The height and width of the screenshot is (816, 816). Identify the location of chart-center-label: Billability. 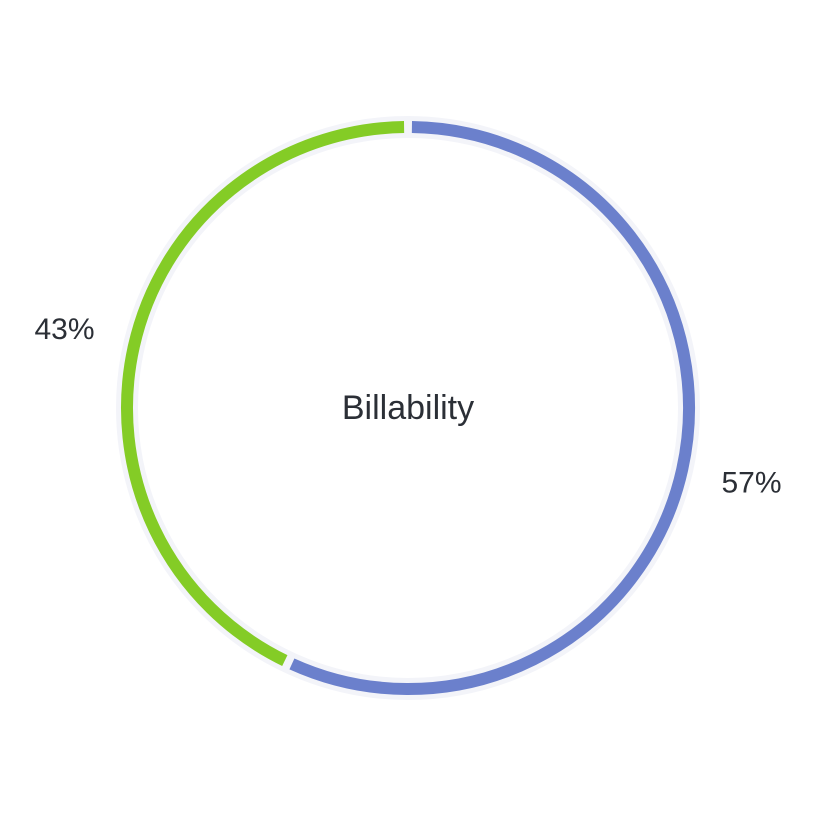
(408, 408).